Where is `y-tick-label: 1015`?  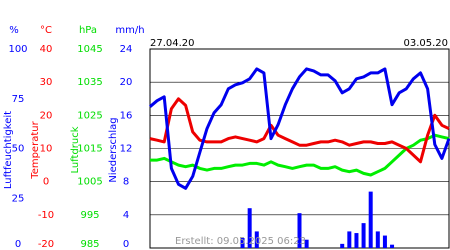
y-tick-label: 1015 is located at coordinates (89, 149).